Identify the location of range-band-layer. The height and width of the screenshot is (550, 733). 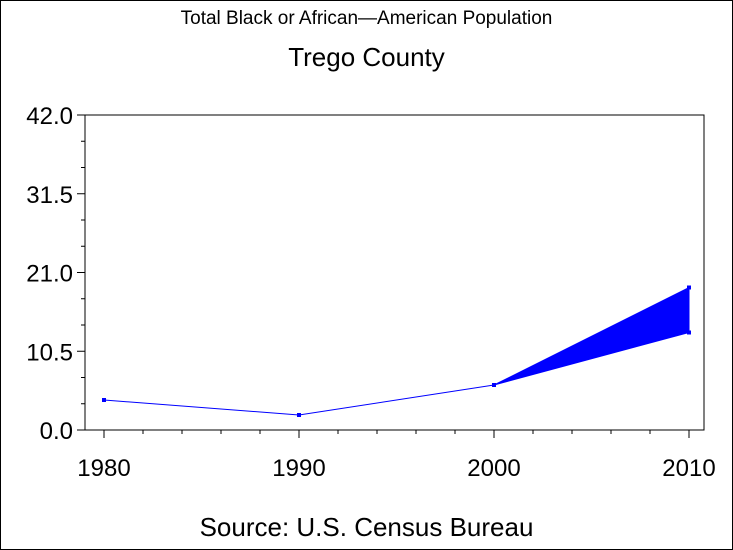
(591, 336).